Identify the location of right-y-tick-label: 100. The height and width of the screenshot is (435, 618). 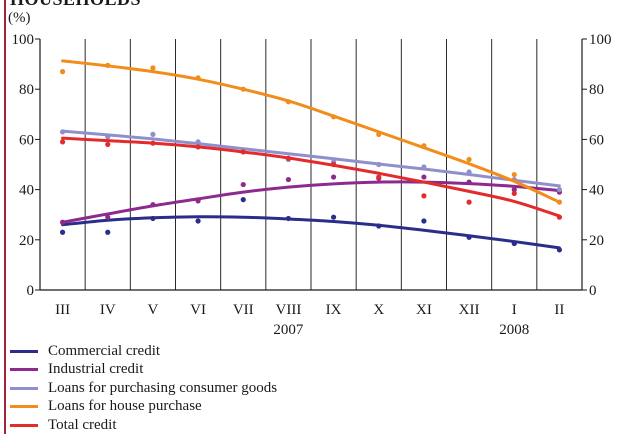
(600, 40).